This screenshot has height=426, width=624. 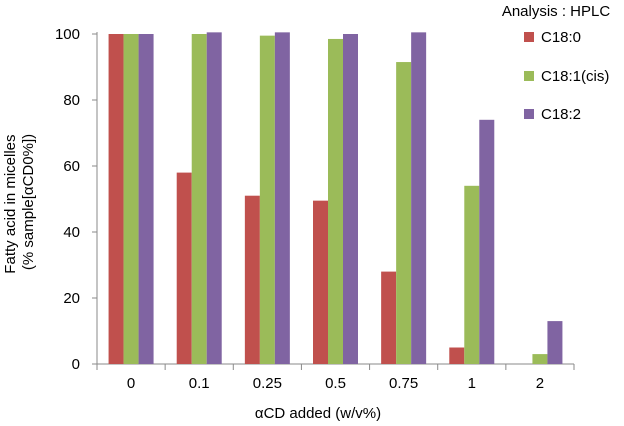 I want to click on x-tick-label: 0.25, so click(x=267, y=383).